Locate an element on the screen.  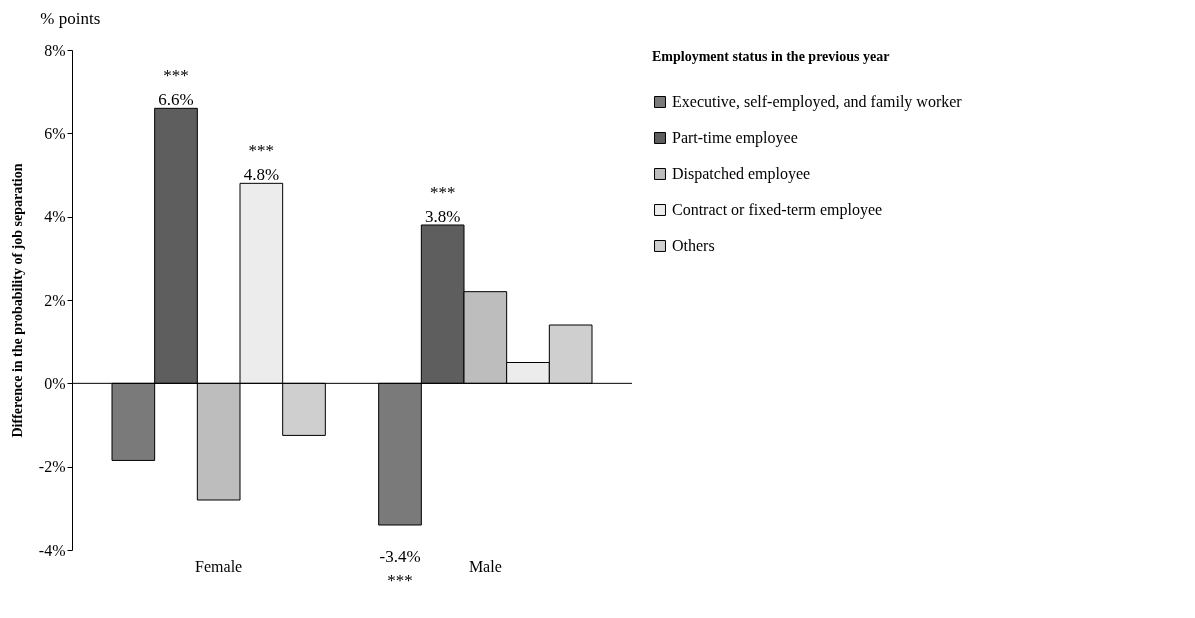
data-label: -3.4% *** is located at coordinates (400, 568).